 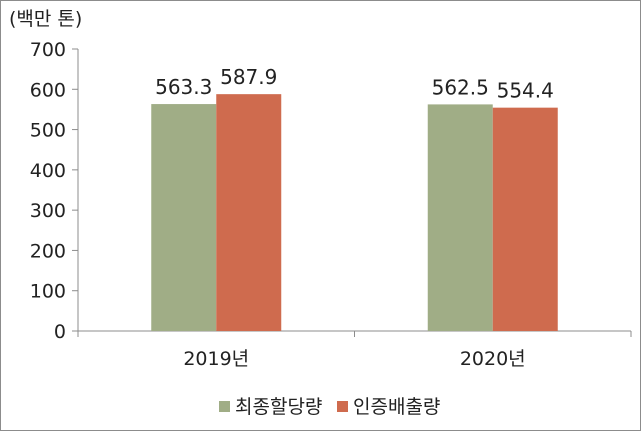 What do you see at coordinates (278, 407) in the screenshot?
I see `legend-label: 최종할당량` at bounding box center [278, 407].